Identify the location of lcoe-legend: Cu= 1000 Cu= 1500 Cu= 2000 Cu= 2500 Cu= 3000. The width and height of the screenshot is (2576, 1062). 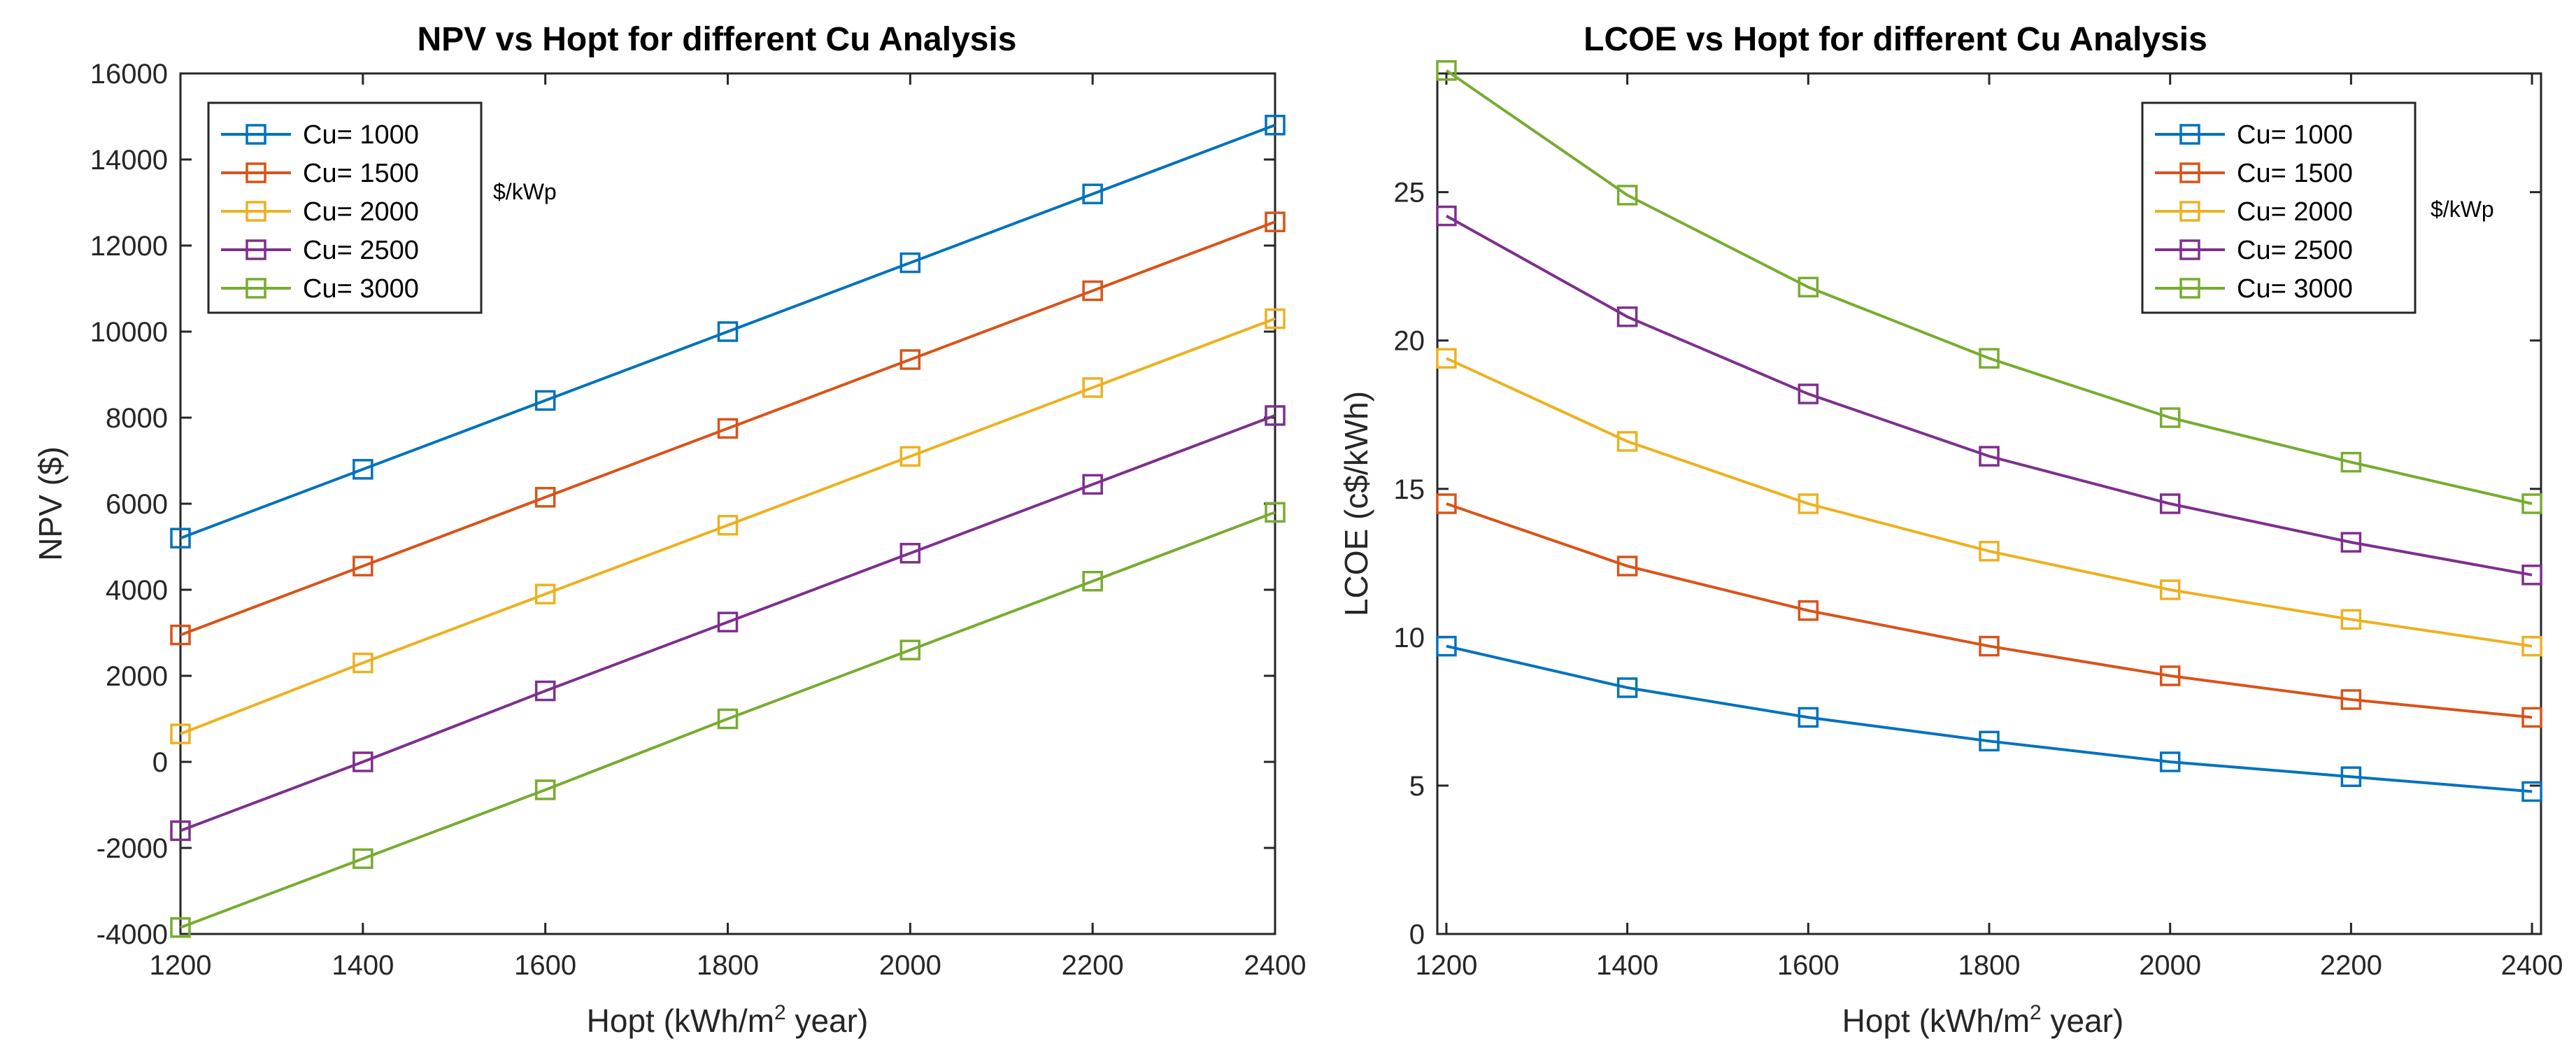
(2279, 207).